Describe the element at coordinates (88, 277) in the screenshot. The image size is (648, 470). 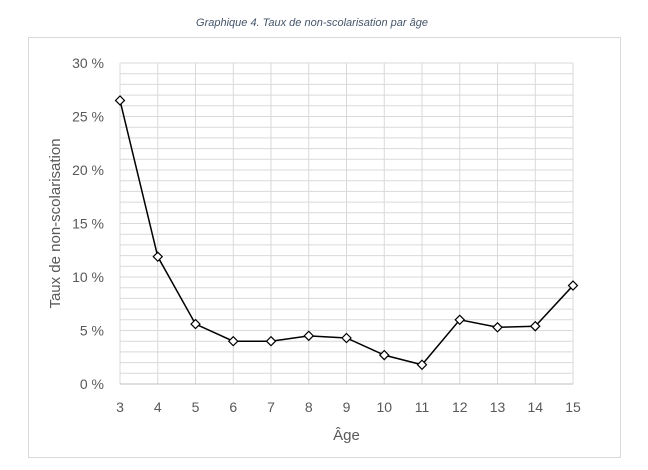
I see `y-tick-label: 10 %` at that location.